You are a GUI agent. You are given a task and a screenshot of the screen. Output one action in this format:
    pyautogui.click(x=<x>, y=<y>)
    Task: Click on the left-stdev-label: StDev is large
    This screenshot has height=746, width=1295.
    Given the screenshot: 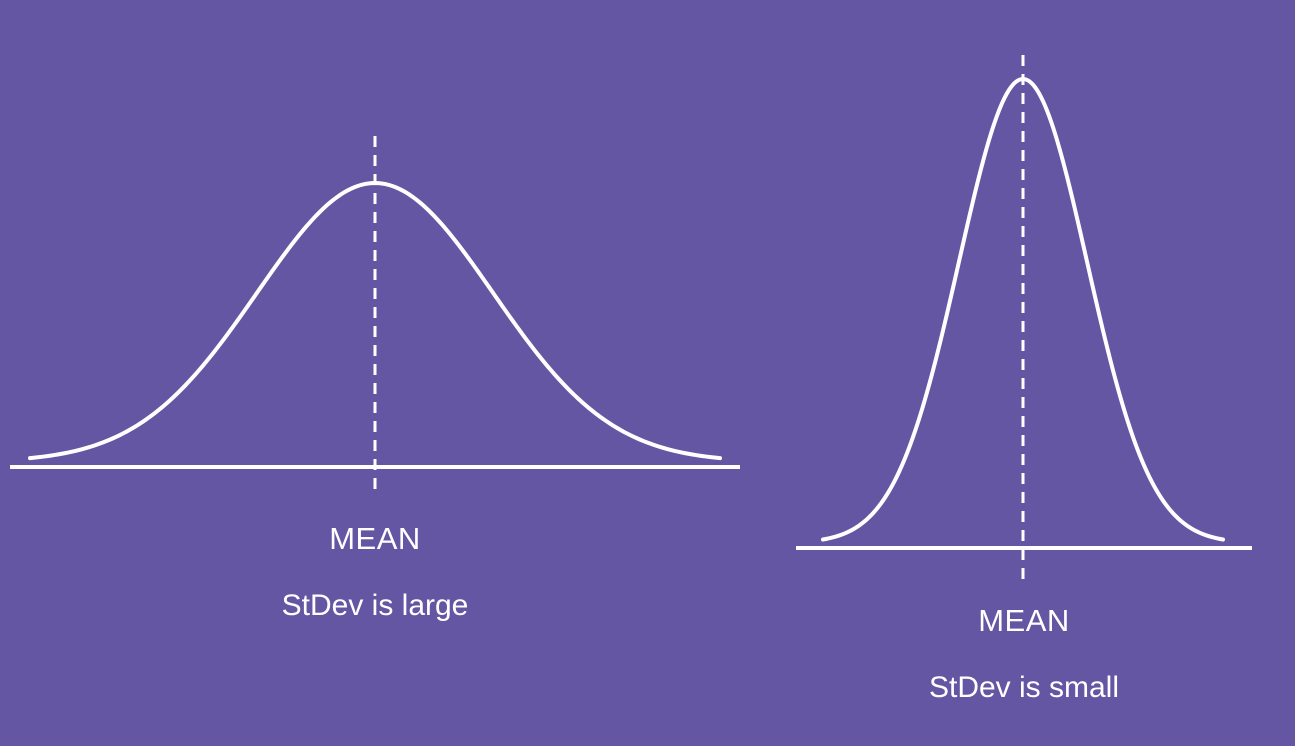 What is the action you would take?
    pyautogui.click(x=375, y=605)
    